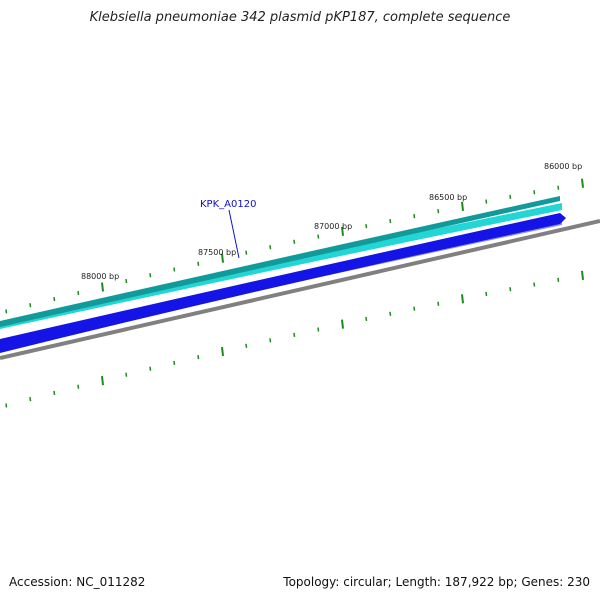 The image size is (600, 600). Describe the element at coordinates (77, 582) in the screenshot. I see `accession-label: Accession: NC_011282` at that location.